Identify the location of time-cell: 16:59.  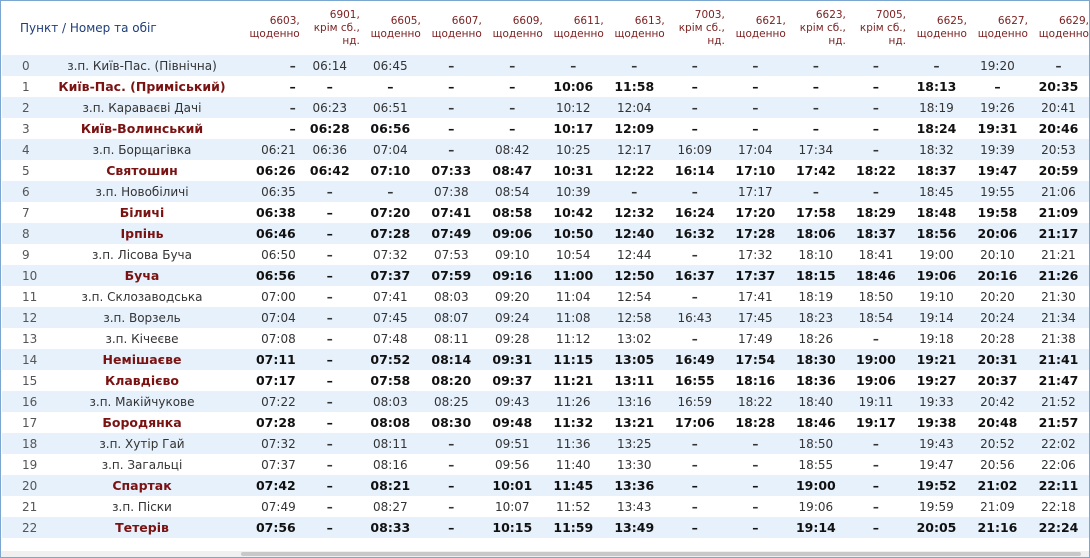
(694, 401).